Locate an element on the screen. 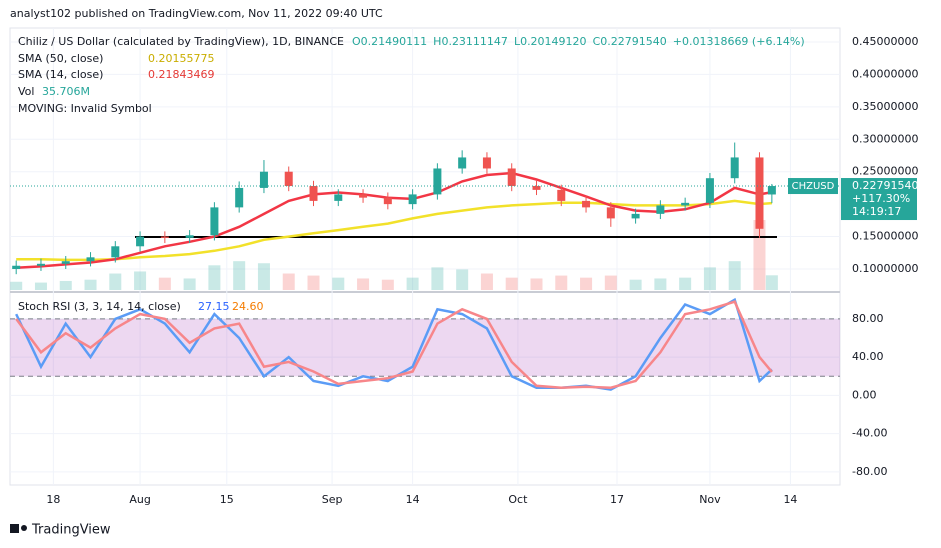 The height and width of the screenshot is (548, 941). footer: TradingView is located at coordinates (60, 530).